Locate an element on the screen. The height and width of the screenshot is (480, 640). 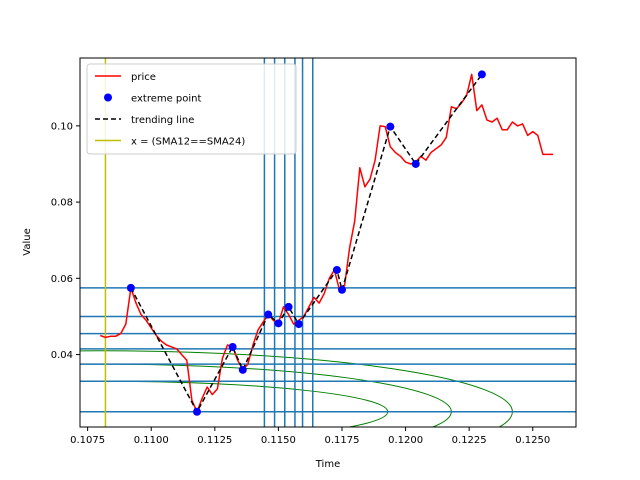
y-tick-label-4: 0.10 is located at coordinates (62, 126).